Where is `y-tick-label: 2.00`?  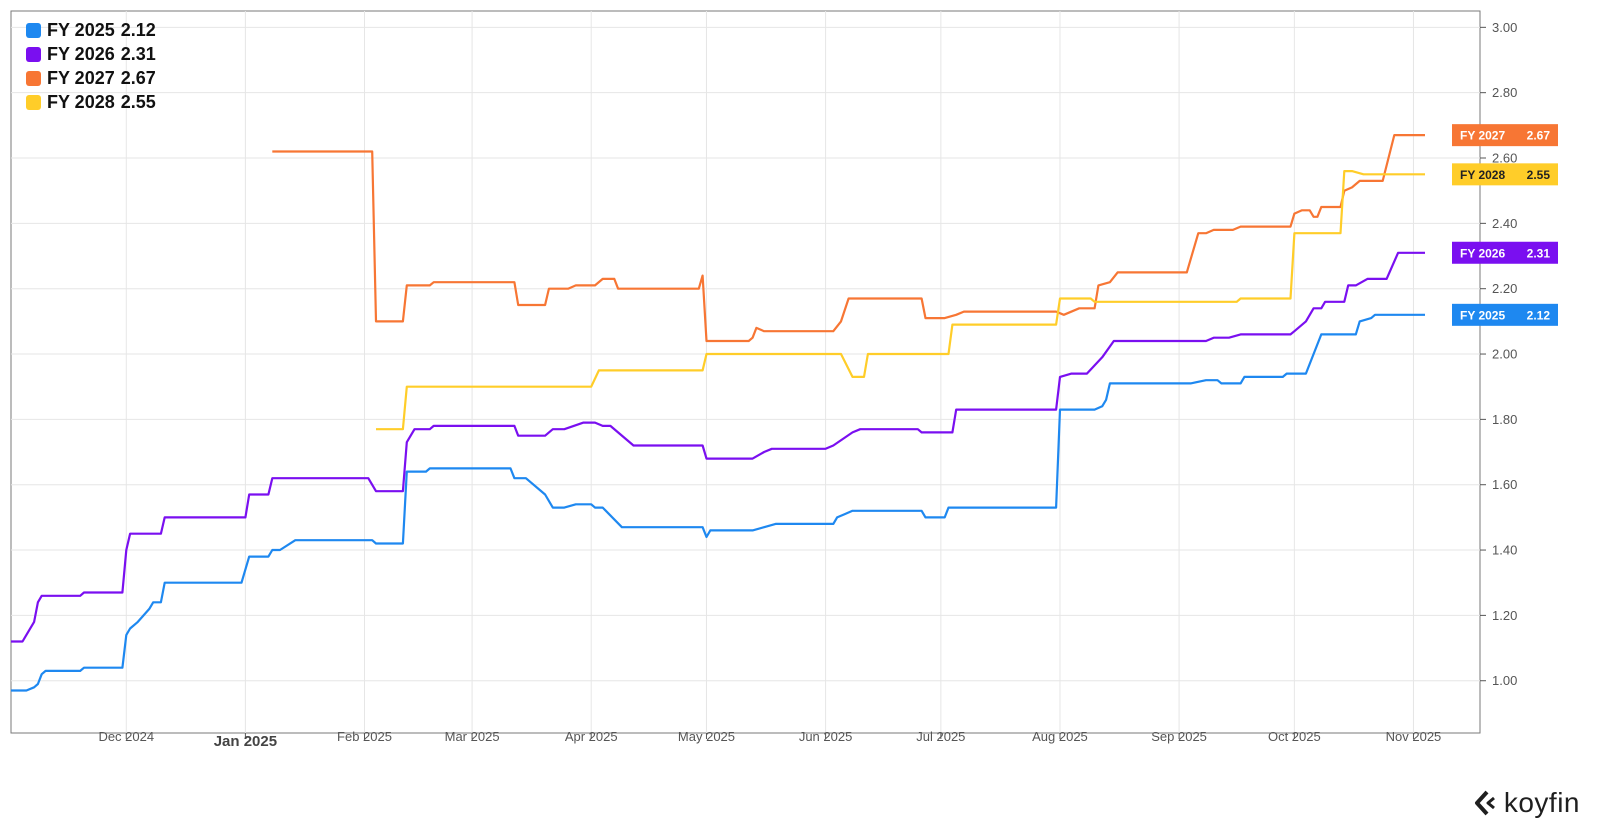
y-tick-label: 2.00 is located at coordinates (1504, 354).